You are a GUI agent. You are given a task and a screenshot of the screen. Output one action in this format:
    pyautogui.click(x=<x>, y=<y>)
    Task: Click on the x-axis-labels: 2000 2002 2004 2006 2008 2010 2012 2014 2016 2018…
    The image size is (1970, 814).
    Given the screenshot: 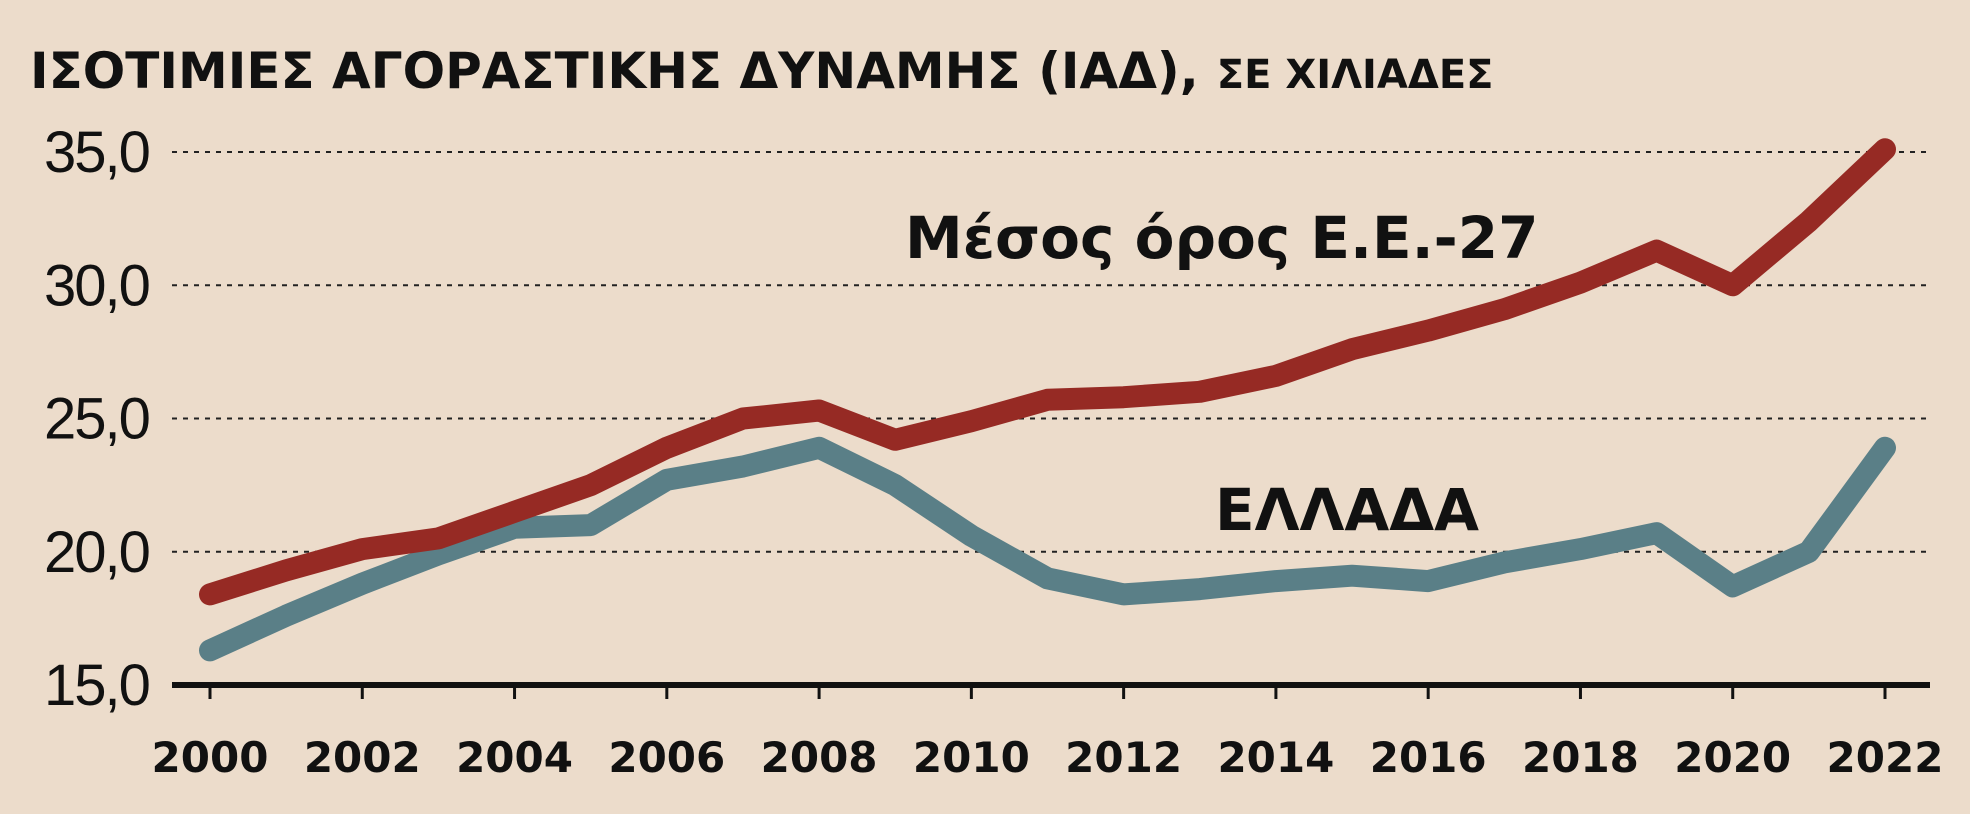 What is the action you would take?
    pyautogui.click(x=1048, y=757)
    